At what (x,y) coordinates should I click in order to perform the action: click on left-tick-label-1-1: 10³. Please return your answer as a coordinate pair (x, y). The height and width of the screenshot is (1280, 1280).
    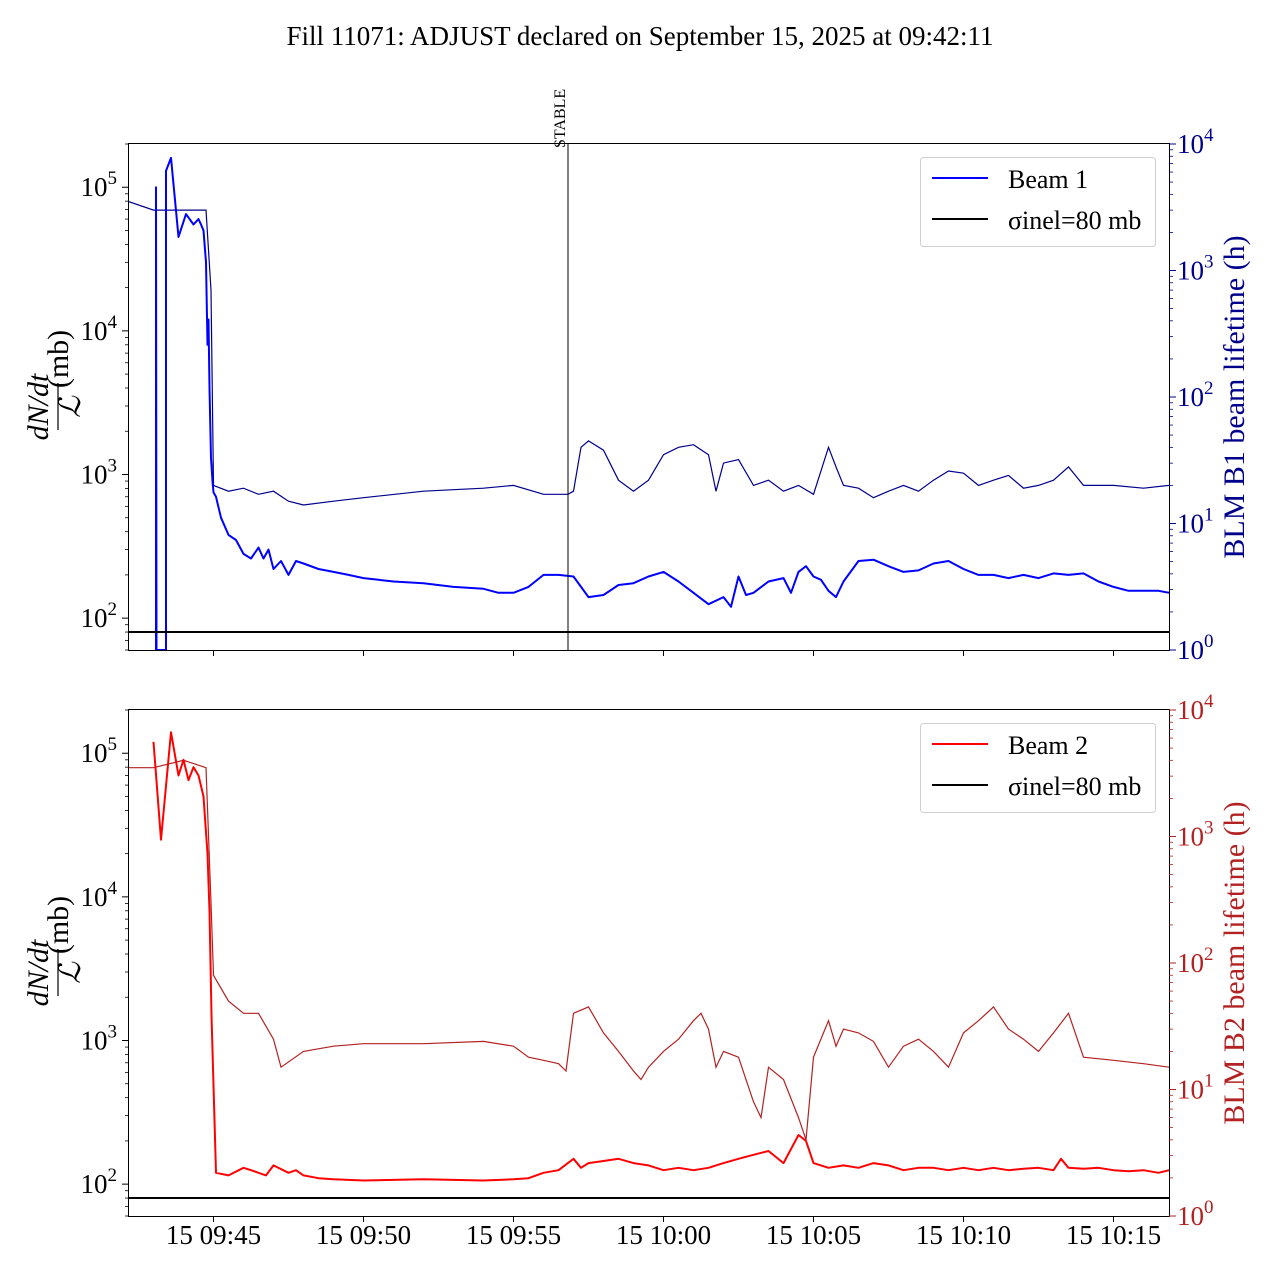
    Looking at the image, I should click on (99, 1039).